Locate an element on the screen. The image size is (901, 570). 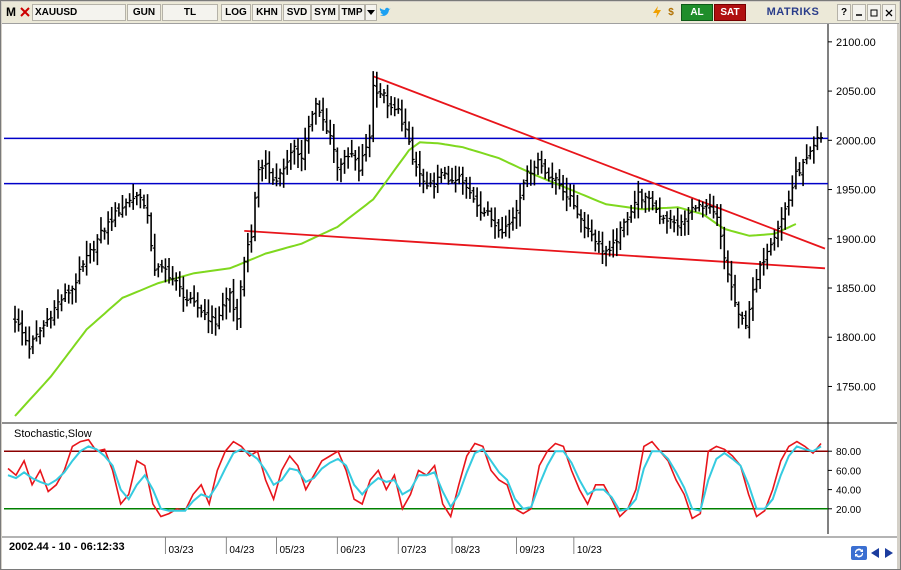
period-button: GUN is located at coordinates (144, 12).